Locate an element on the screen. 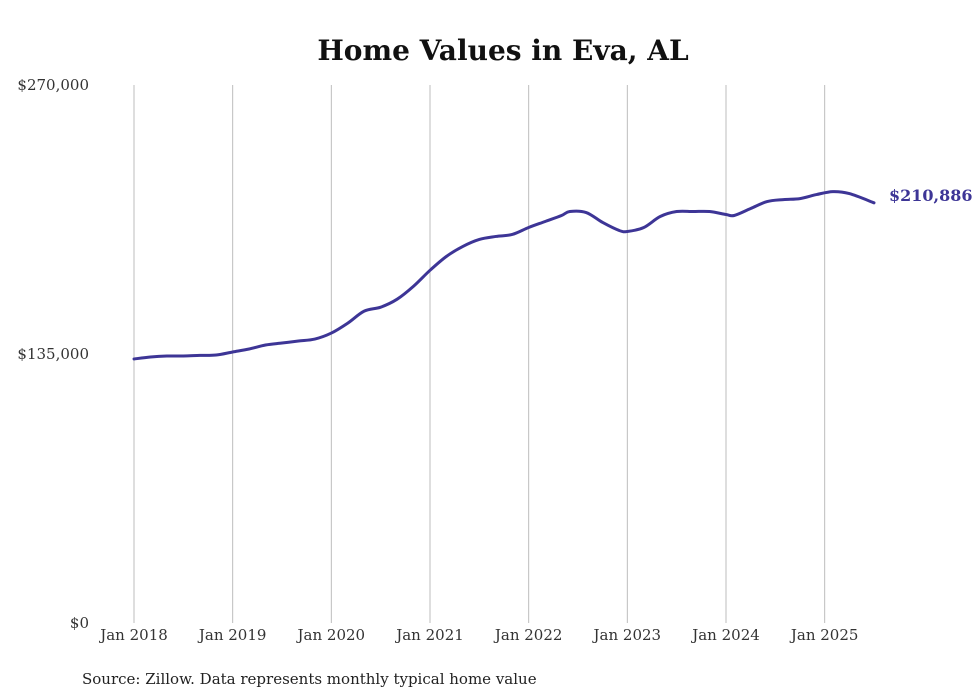 The width and height of the screenshot is (980, 699). x-tick-label: Jan 2022 is located at coordinates (528, 635).